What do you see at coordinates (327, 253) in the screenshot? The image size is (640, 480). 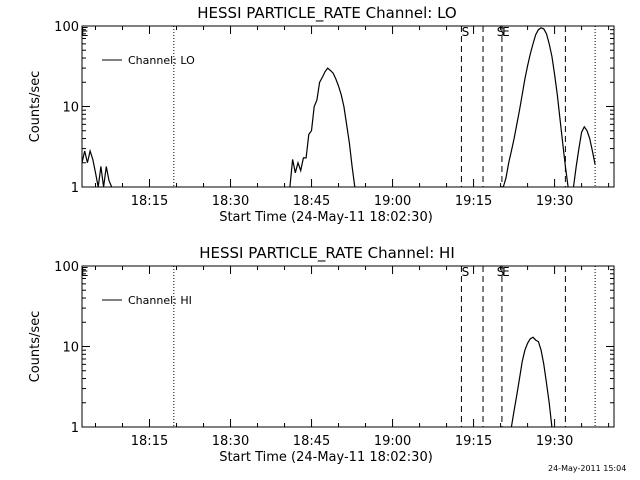 I see `chart-title: HESSI PARTICLE_RATE Channel: HI` at bounding box center [327, 253].